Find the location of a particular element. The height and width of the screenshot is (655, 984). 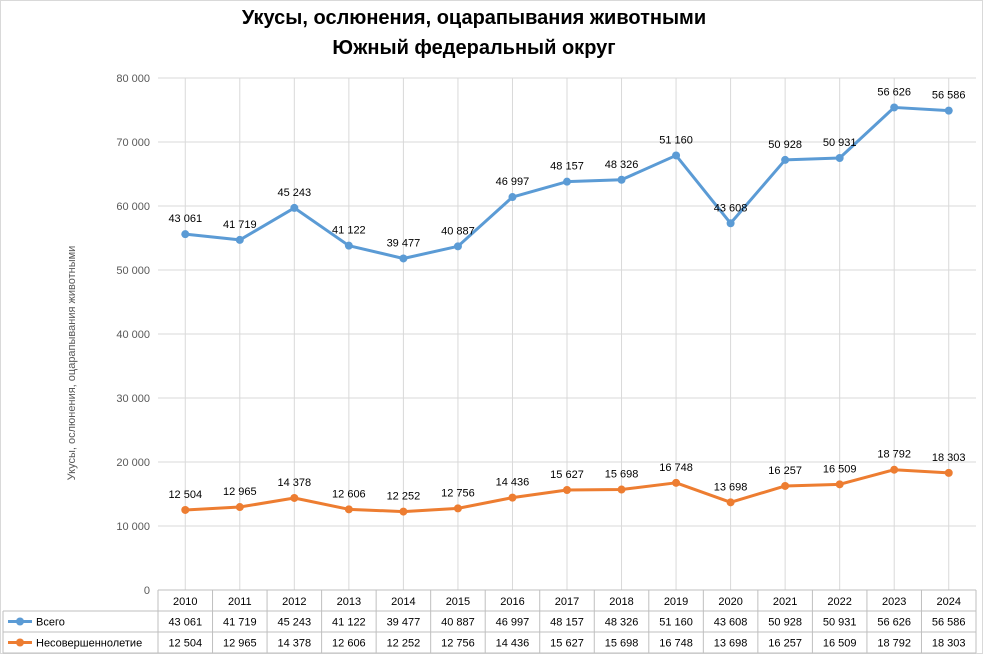

table-cell: 16 257 is located at coordinates (785, 644).